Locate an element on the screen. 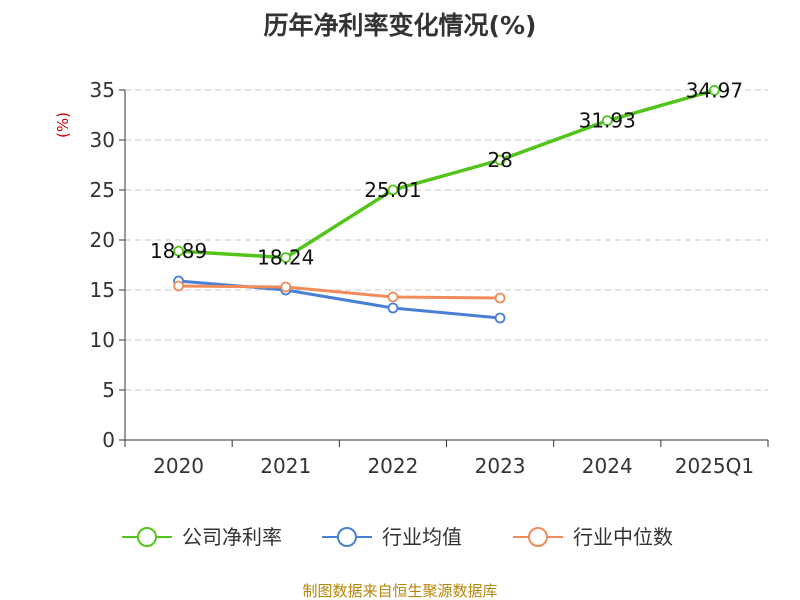 The image size is (800, 600). x-tick-label: 2020 is located at coordinates (178, 466).